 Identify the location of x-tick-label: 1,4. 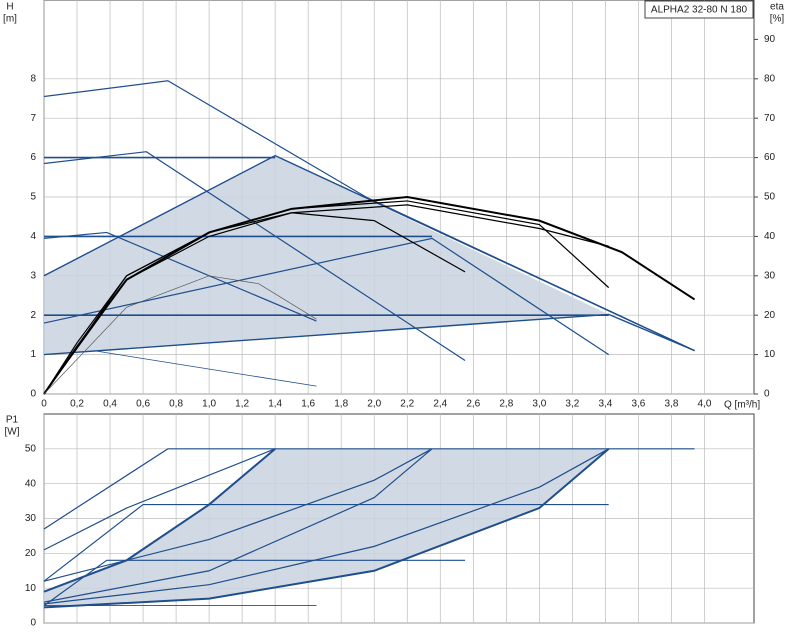
(275, 404).